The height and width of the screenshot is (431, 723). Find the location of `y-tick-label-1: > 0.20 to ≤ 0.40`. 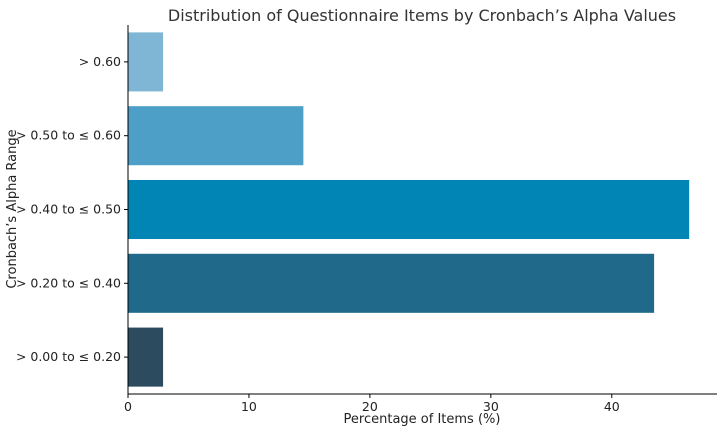

y-tick-label-1: > 0.20 to ≤ 0.40 is located at coordinates (68, 282).